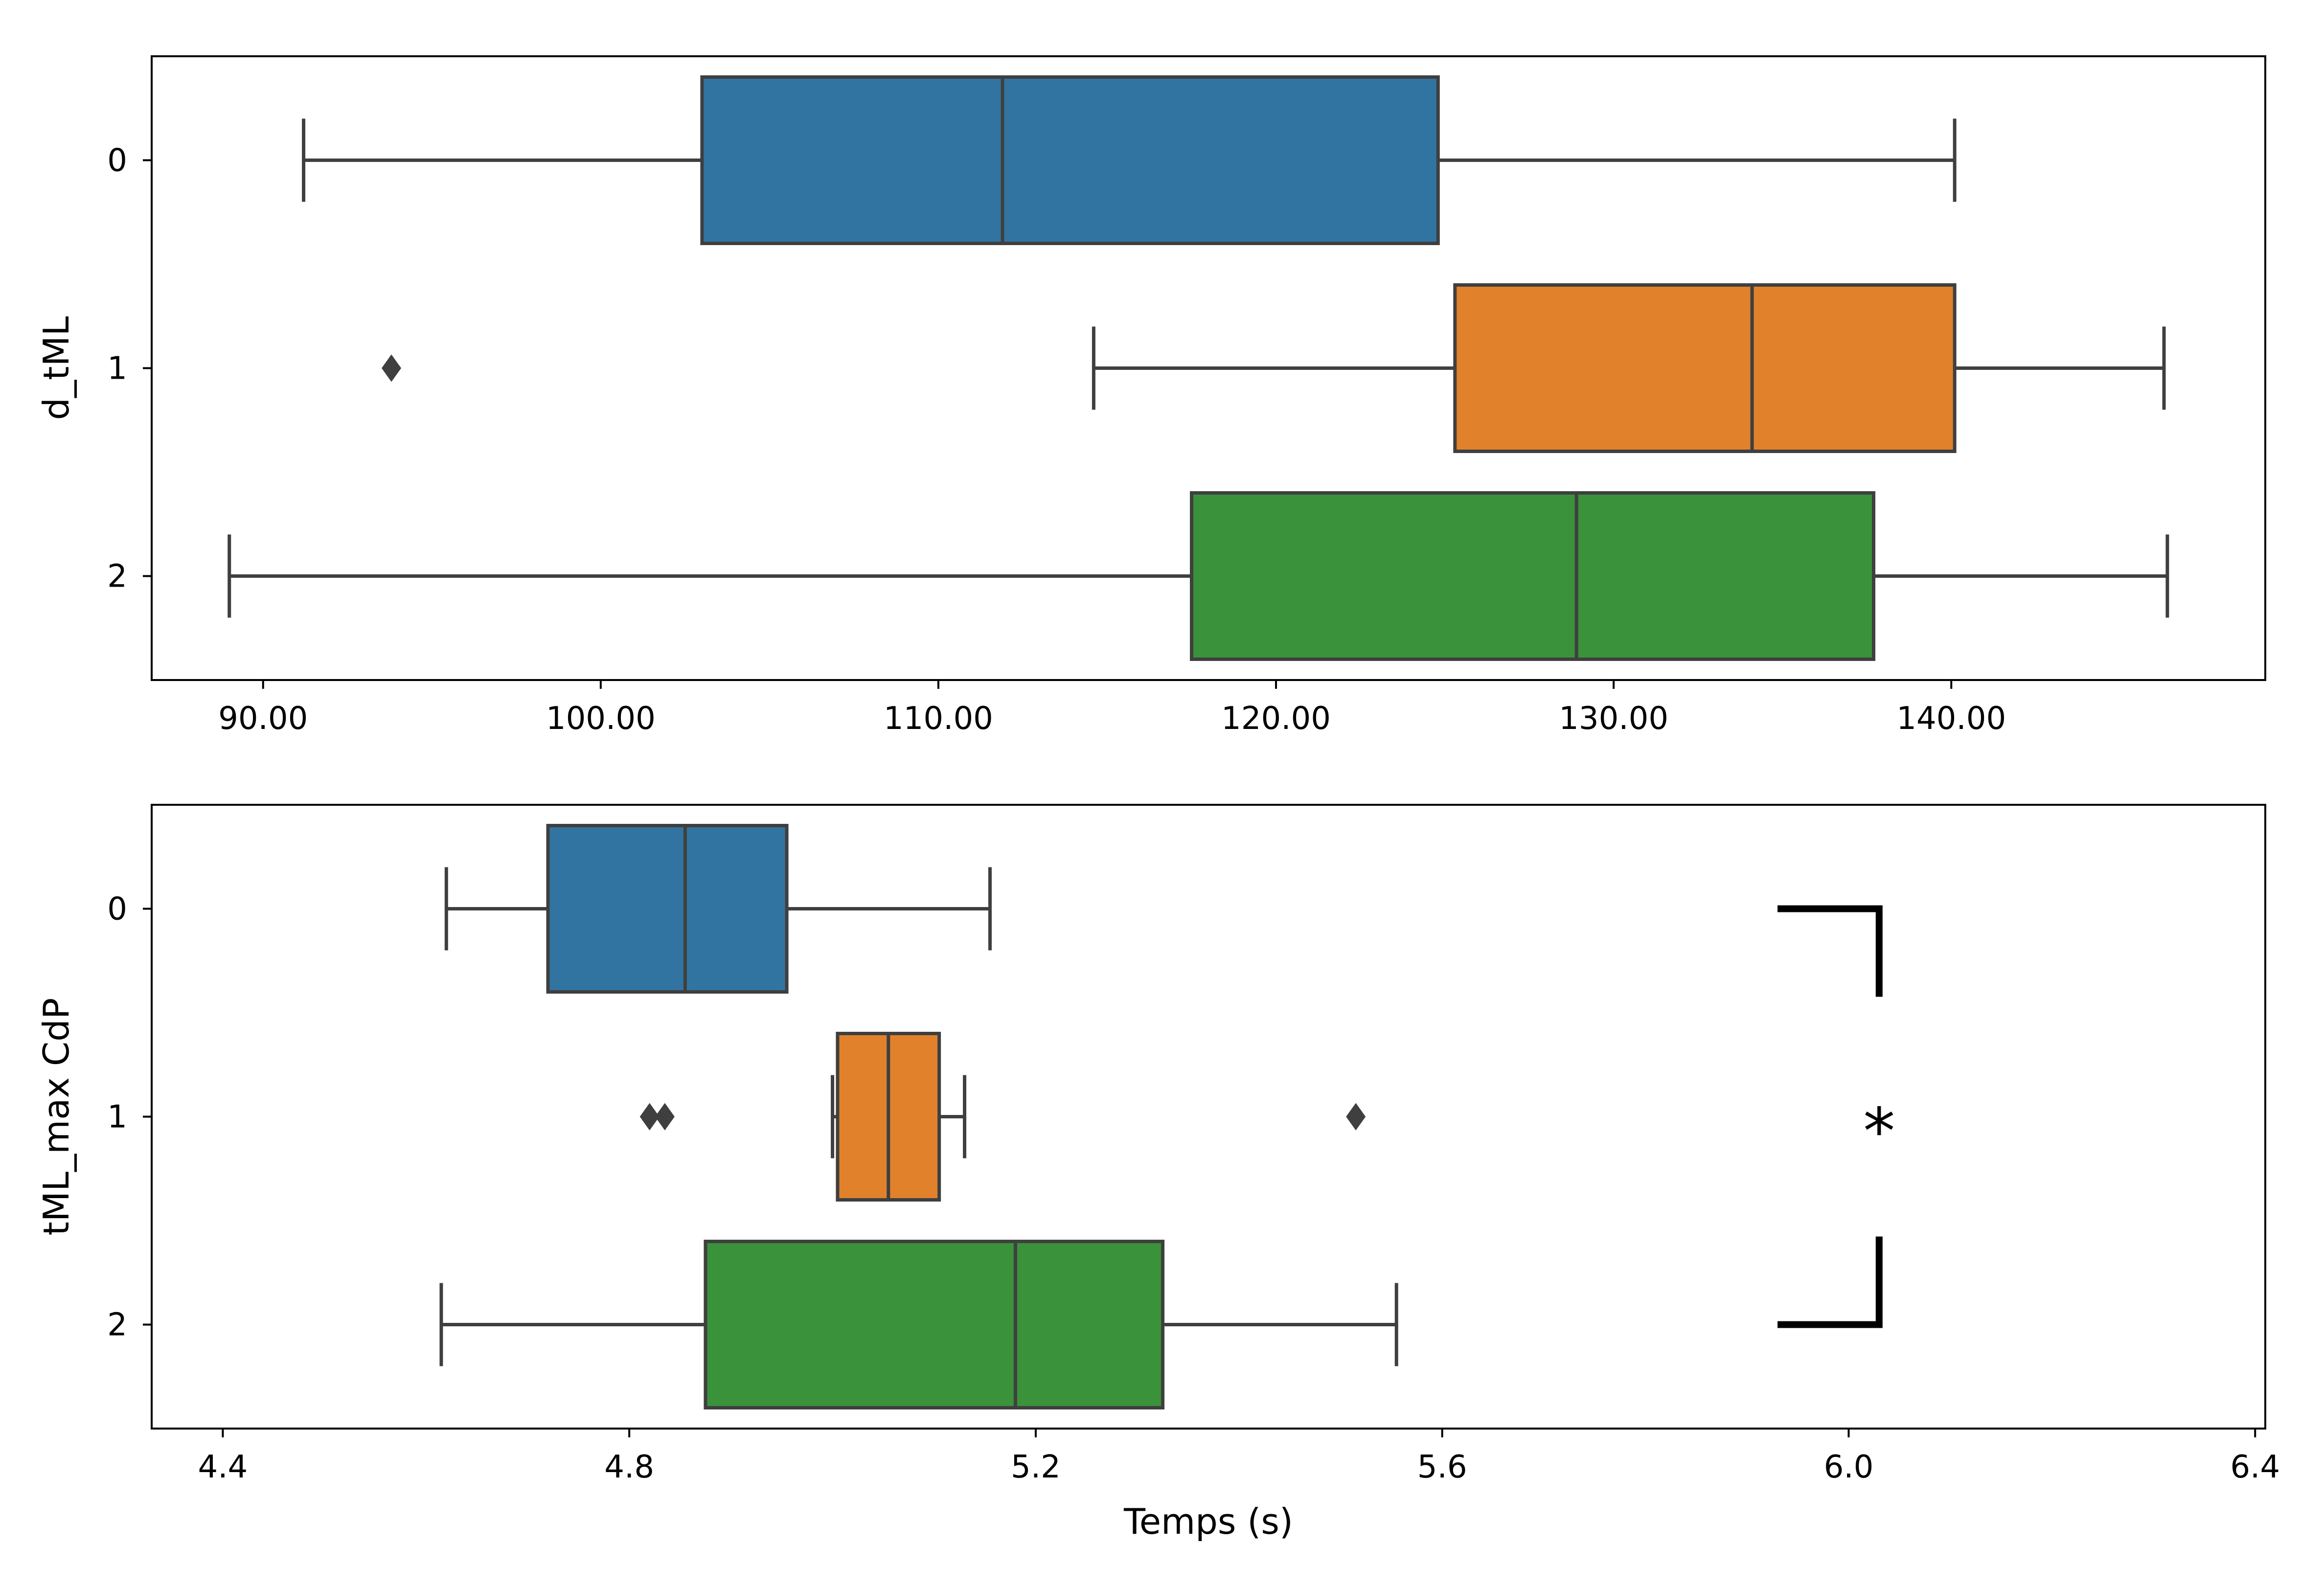  What do you see at coordinates (1830, 951) in the screenshot?
I see `significance-bracket-top` at bounding box center [1830, 951].